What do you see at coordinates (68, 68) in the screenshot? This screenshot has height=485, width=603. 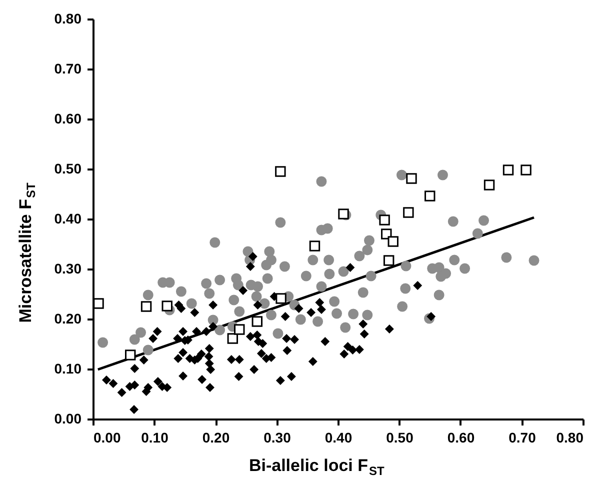 I see `y-tick-label: 0.70` at bounding box center [68, 68].